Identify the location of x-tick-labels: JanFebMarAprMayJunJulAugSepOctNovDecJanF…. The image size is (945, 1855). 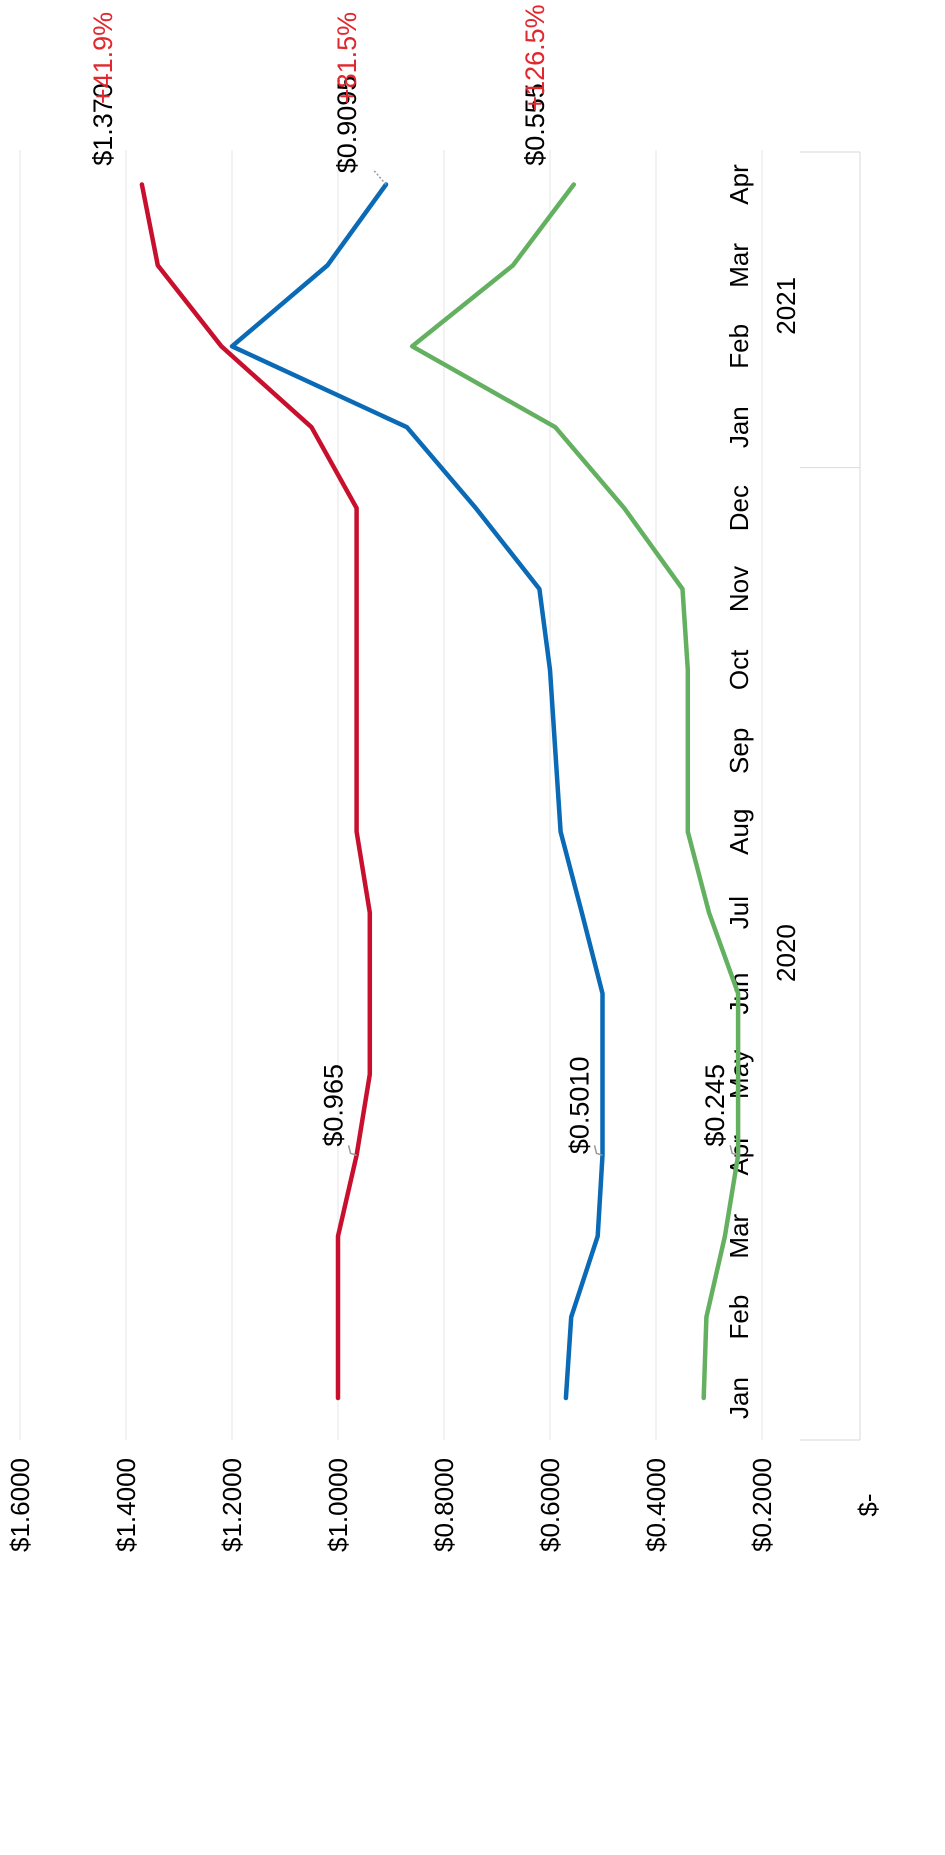
(739, 791).